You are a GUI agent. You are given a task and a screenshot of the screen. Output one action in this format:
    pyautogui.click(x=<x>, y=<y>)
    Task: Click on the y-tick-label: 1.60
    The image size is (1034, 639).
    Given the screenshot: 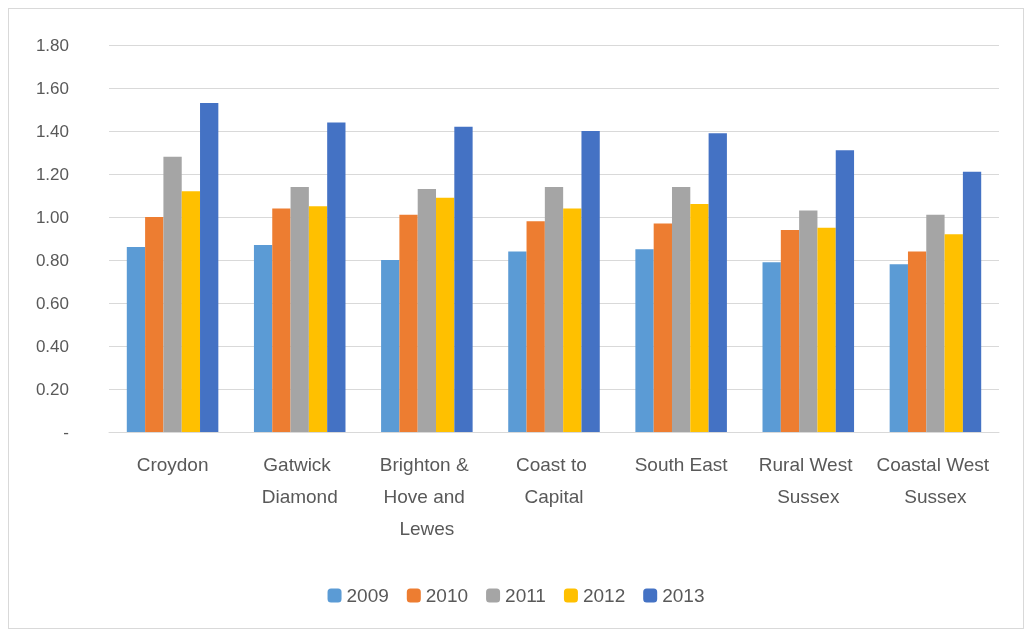 What is the action you would take?
    pyautogui.click(x=52, y=88)
    